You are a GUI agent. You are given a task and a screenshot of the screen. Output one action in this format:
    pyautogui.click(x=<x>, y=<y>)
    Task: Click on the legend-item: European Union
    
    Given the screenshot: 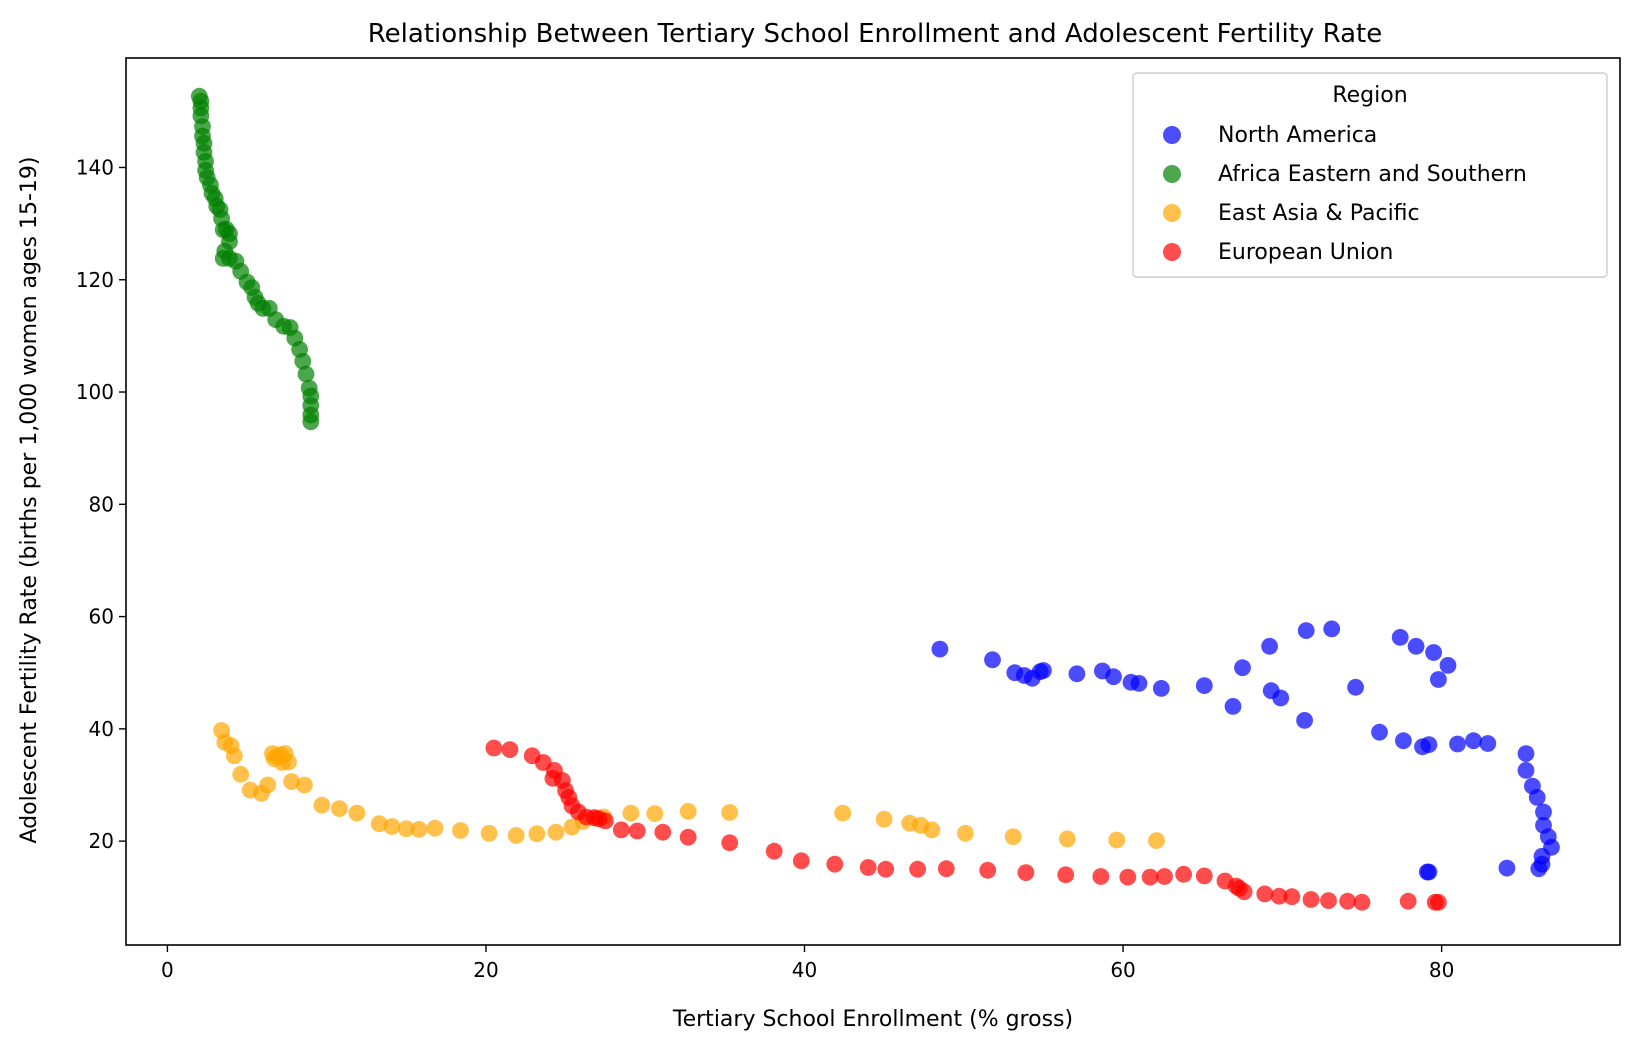 What is the action you would take?
    pyautogui.click(x=1278, y=252)
    